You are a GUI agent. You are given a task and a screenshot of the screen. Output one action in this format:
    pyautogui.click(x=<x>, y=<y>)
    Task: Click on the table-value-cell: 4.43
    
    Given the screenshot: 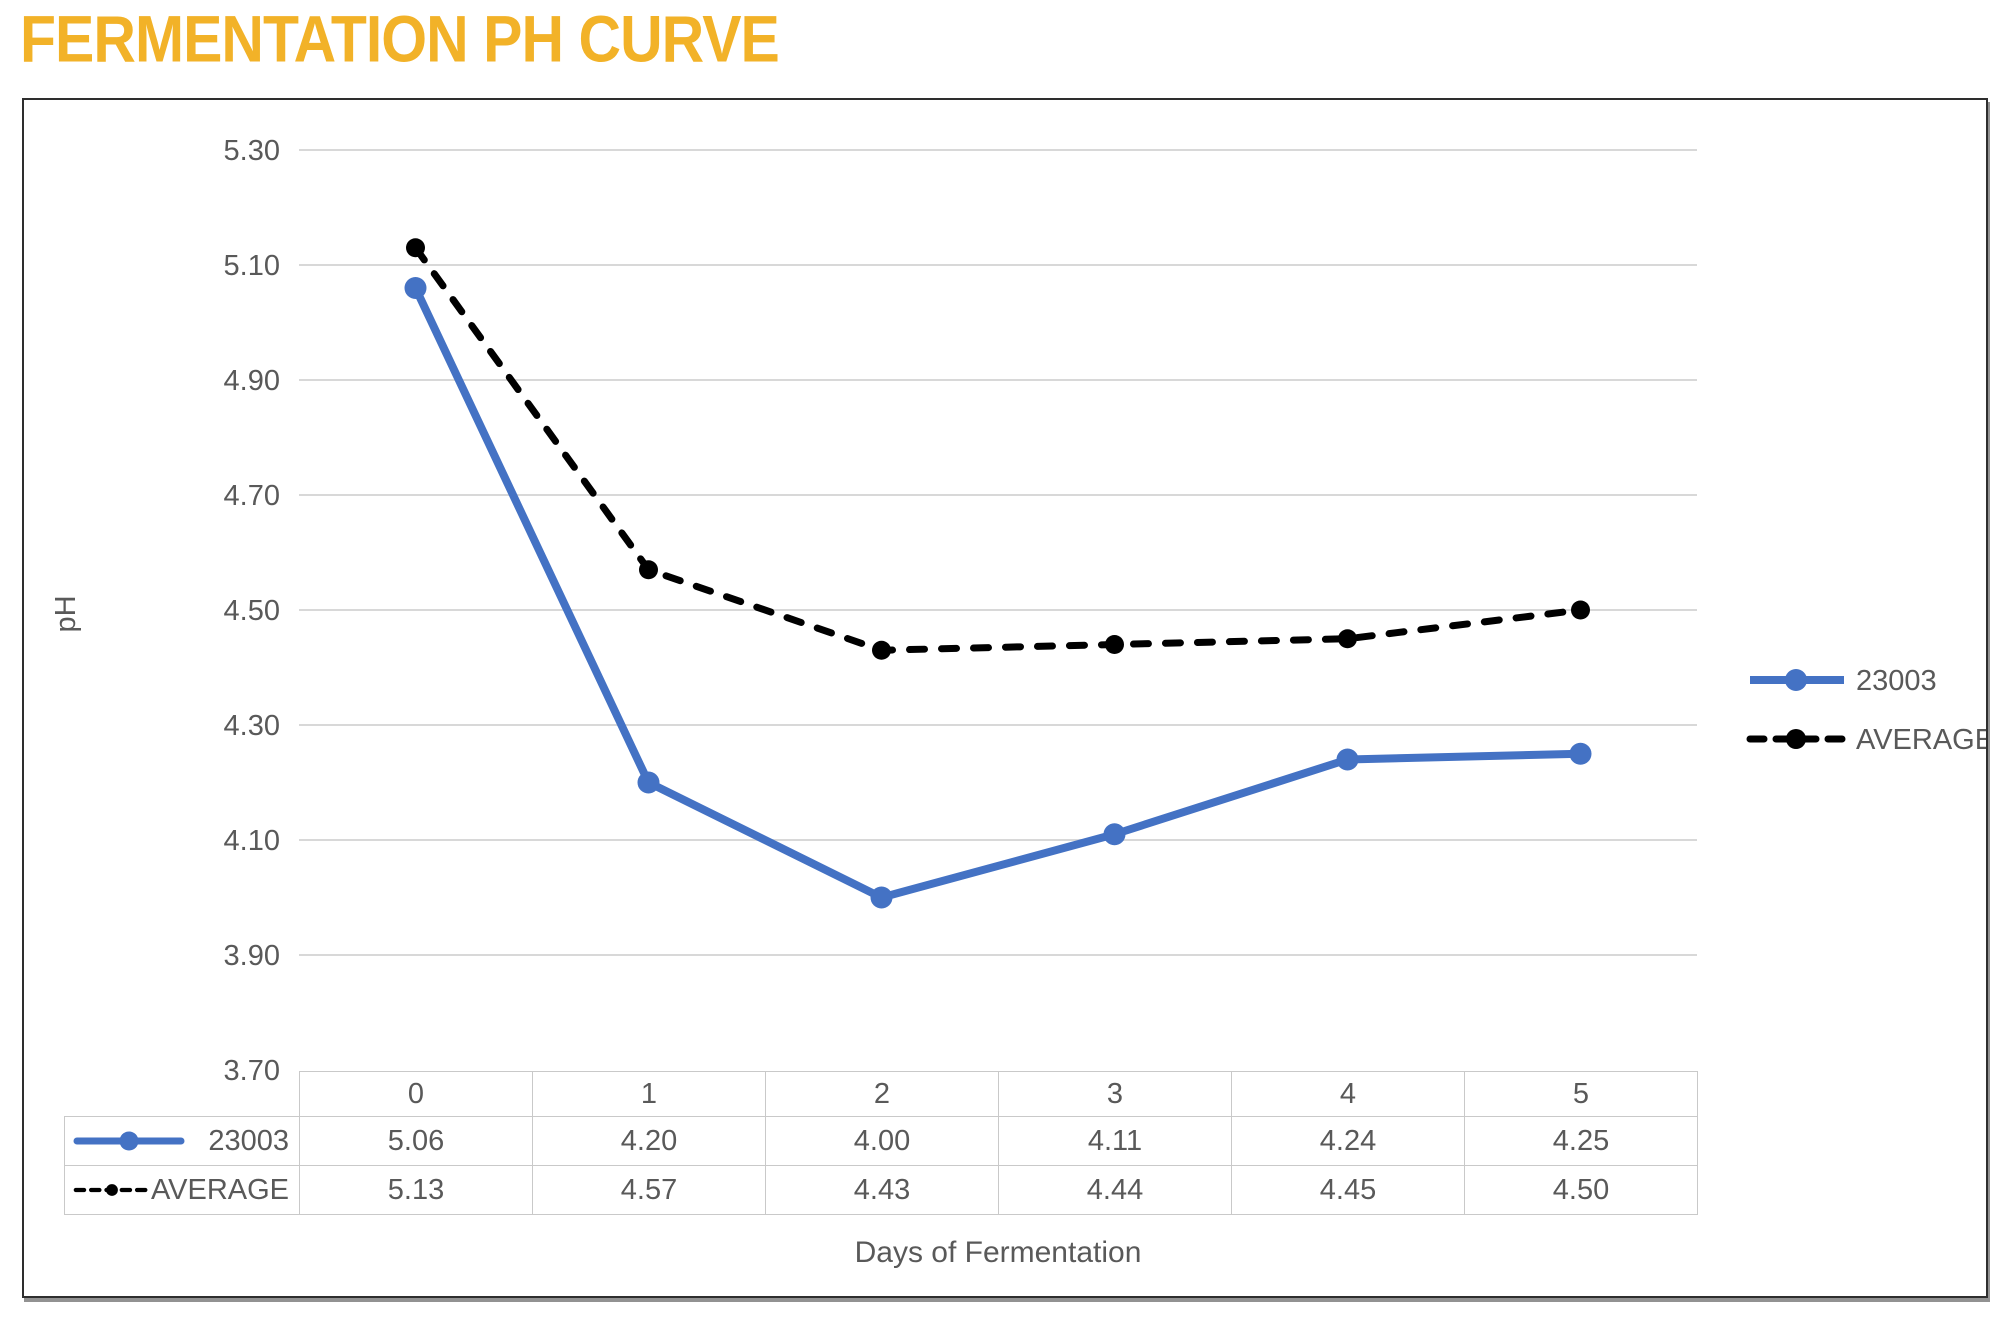 What is the action you would take?
    pyautogui.click(x=882, y=1190)
    